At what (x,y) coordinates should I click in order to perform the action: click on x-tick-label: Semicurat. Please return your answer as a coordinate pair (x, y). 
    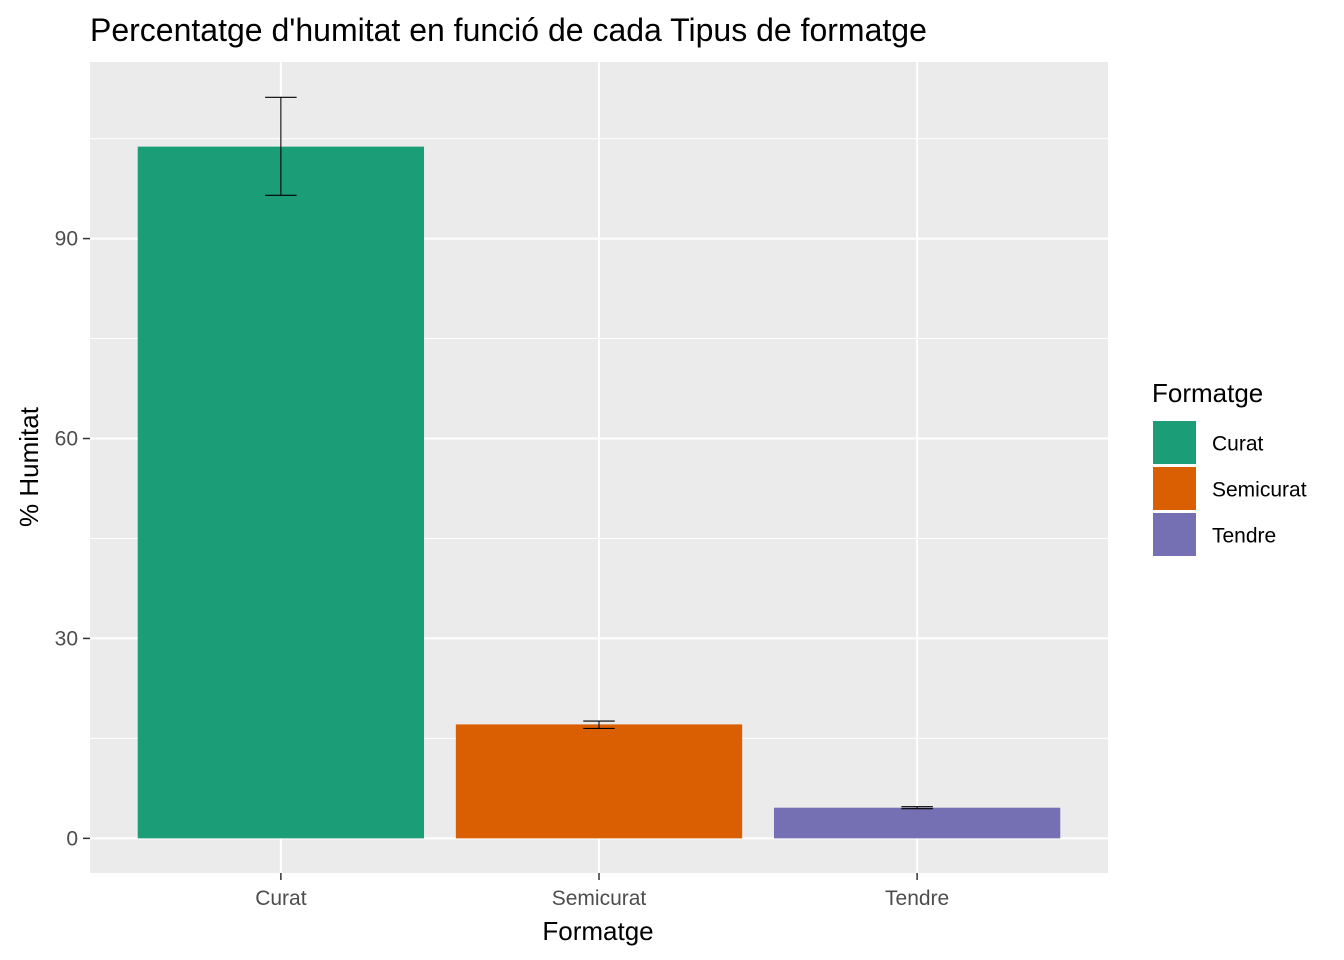
    Looking at the image, I should click on (599, 898).